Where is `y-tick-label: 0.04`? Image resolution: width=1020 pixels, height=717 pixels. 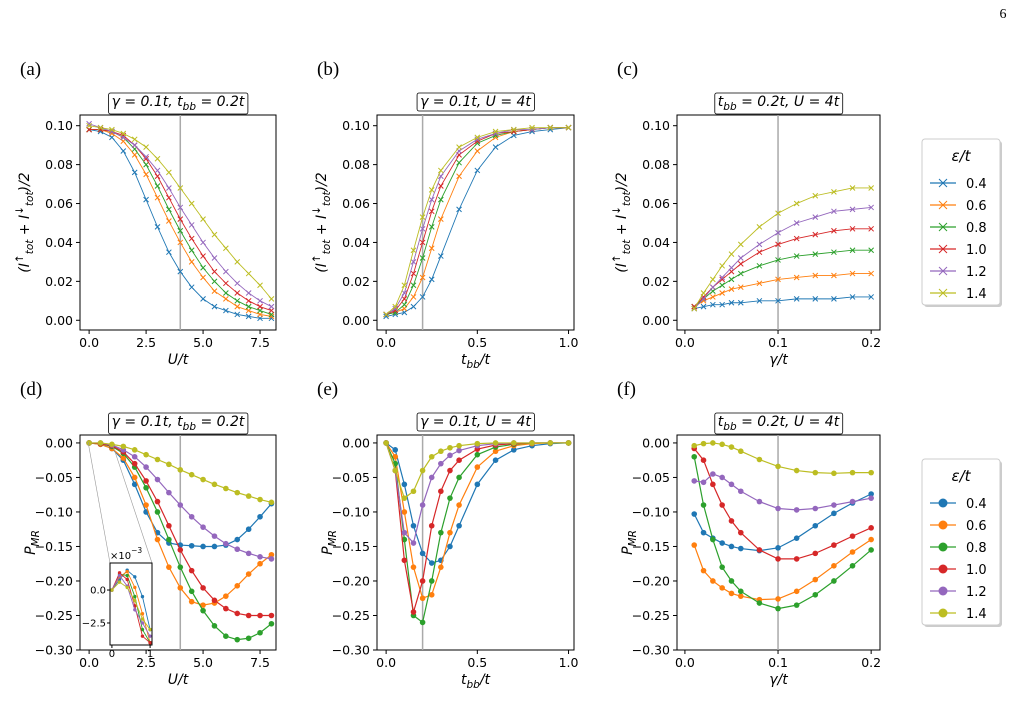
y-tick-label: 0.04 is located at coordinates (59, 242).